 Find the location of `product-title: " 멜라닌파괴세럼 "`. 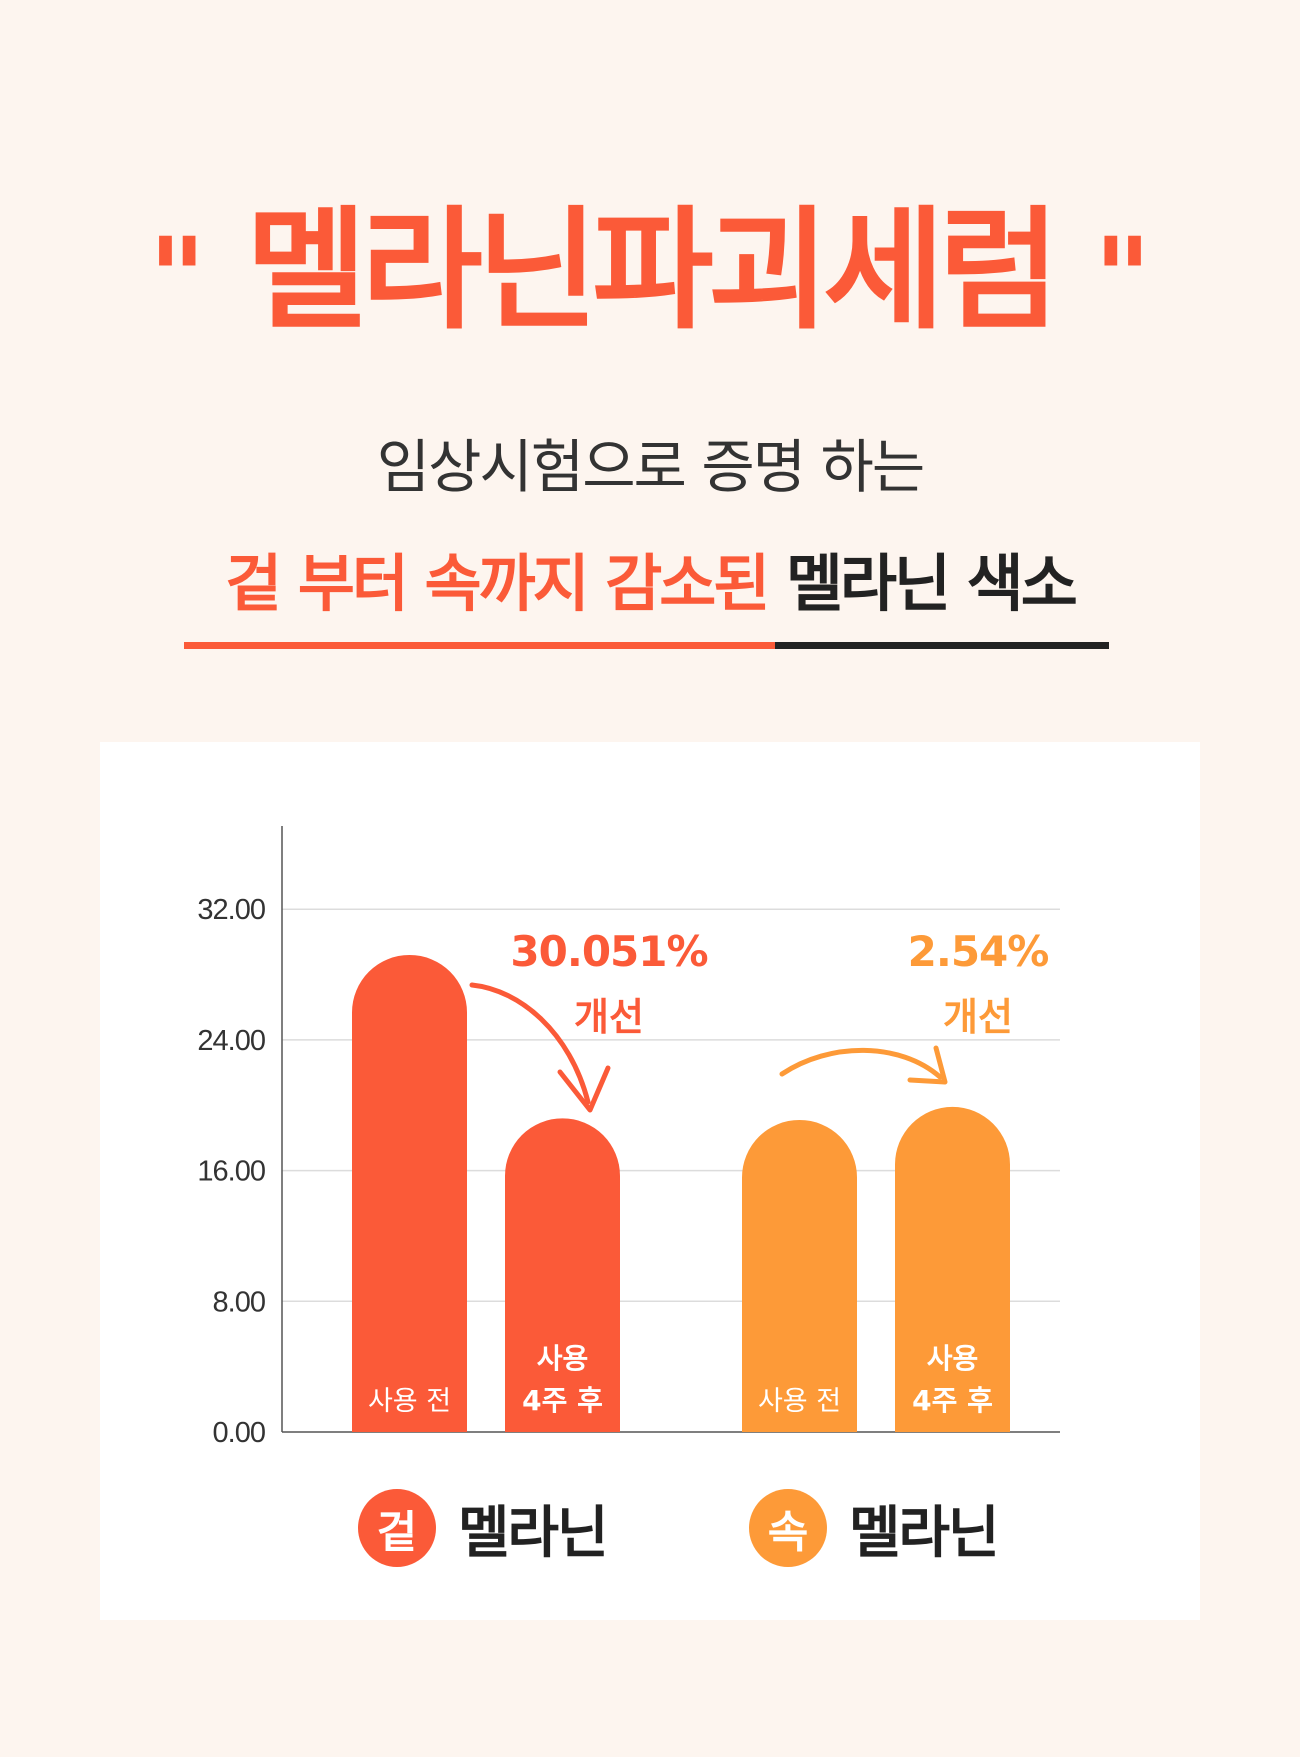

product-title: " 멜라닌파괴세럼 " is located at coordinates (650, 271).